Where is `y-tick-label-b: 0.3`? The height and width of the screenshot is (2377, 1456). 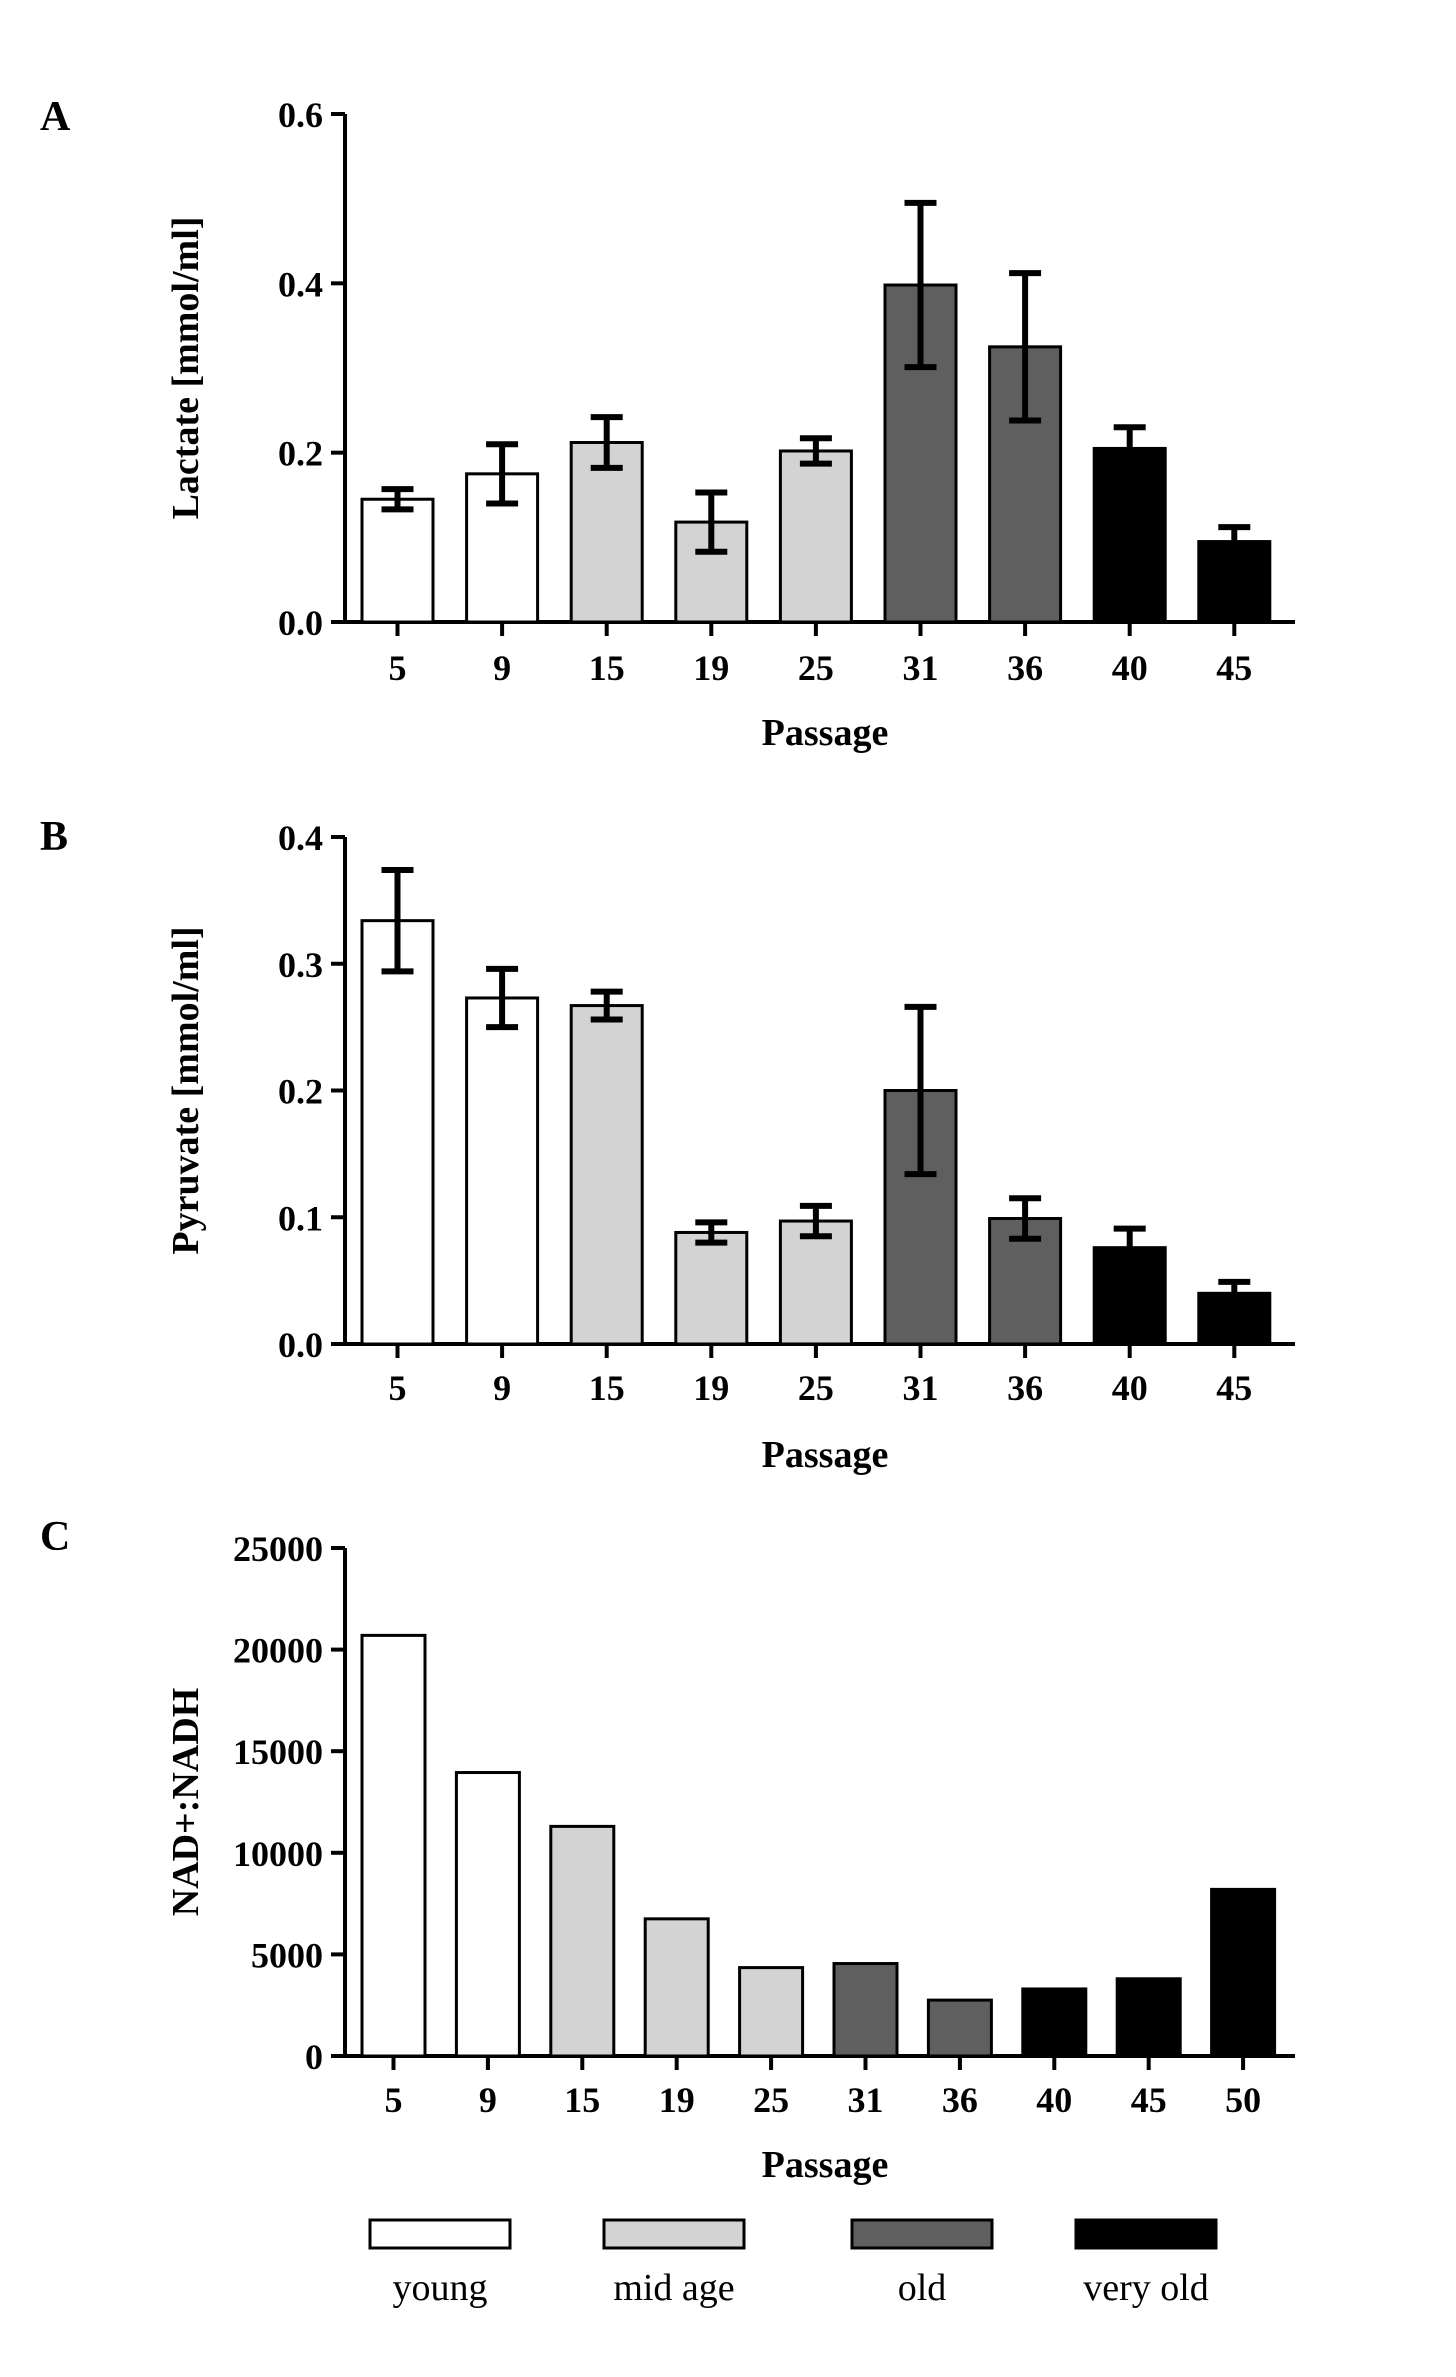 y-tick-label-b: 0.3 is located at coordinates (300, 965).